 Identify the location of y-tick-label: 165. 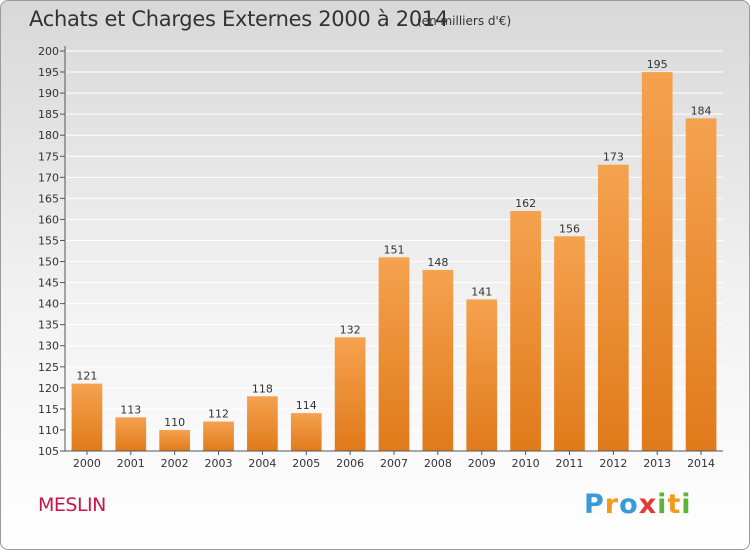
(48, 198).